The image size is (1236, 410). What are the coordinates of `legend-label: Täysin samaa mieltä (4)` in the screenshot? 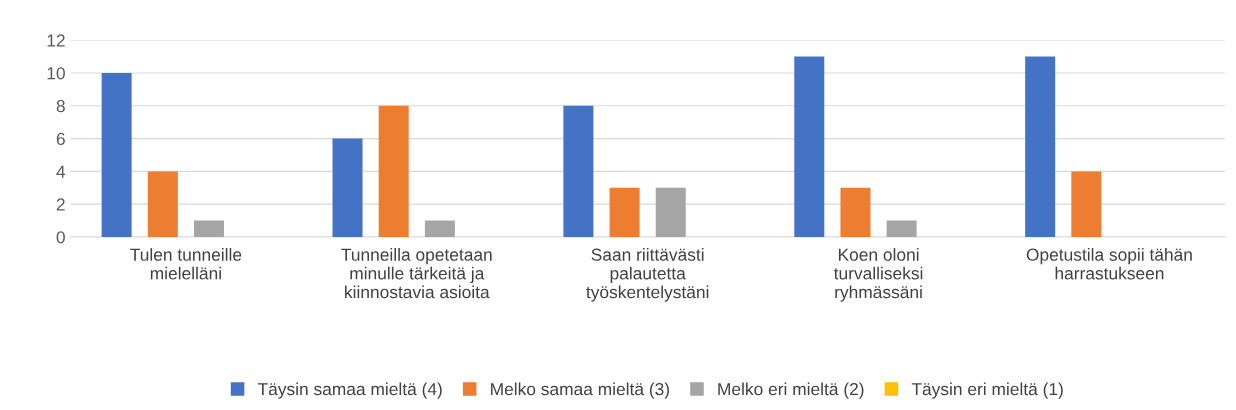 It's located at (349, 390).